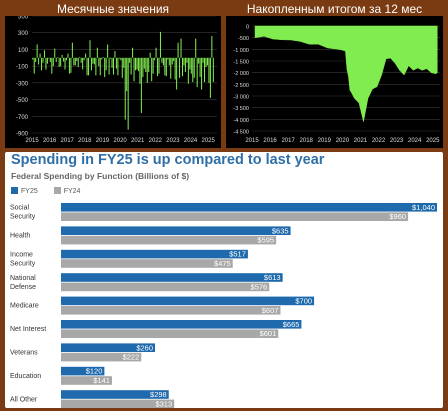 This screenshot has width=448, height=411. Describe the element at coordinates (268, 333) in the screenshot. I see `fy24-value-label: $601` at that location.